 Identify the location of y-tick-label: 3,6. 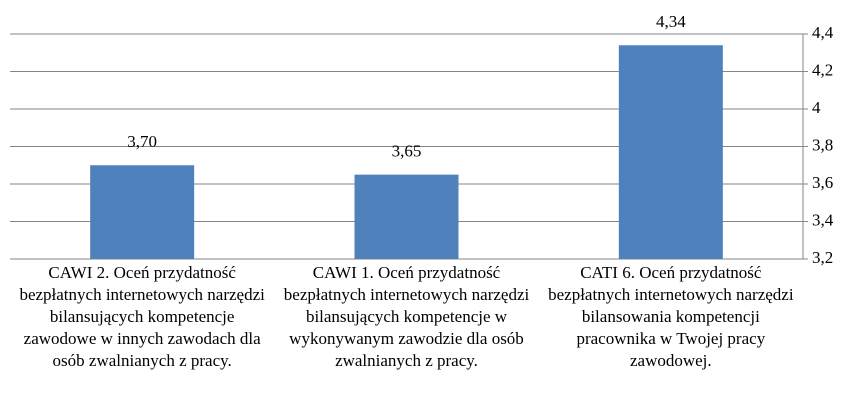
(822, 182).